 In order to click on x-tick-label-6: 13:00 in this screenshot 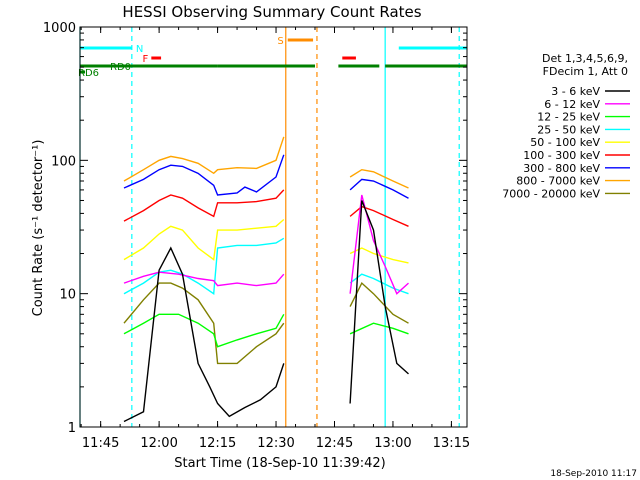, I will do `click(392, 443)`.